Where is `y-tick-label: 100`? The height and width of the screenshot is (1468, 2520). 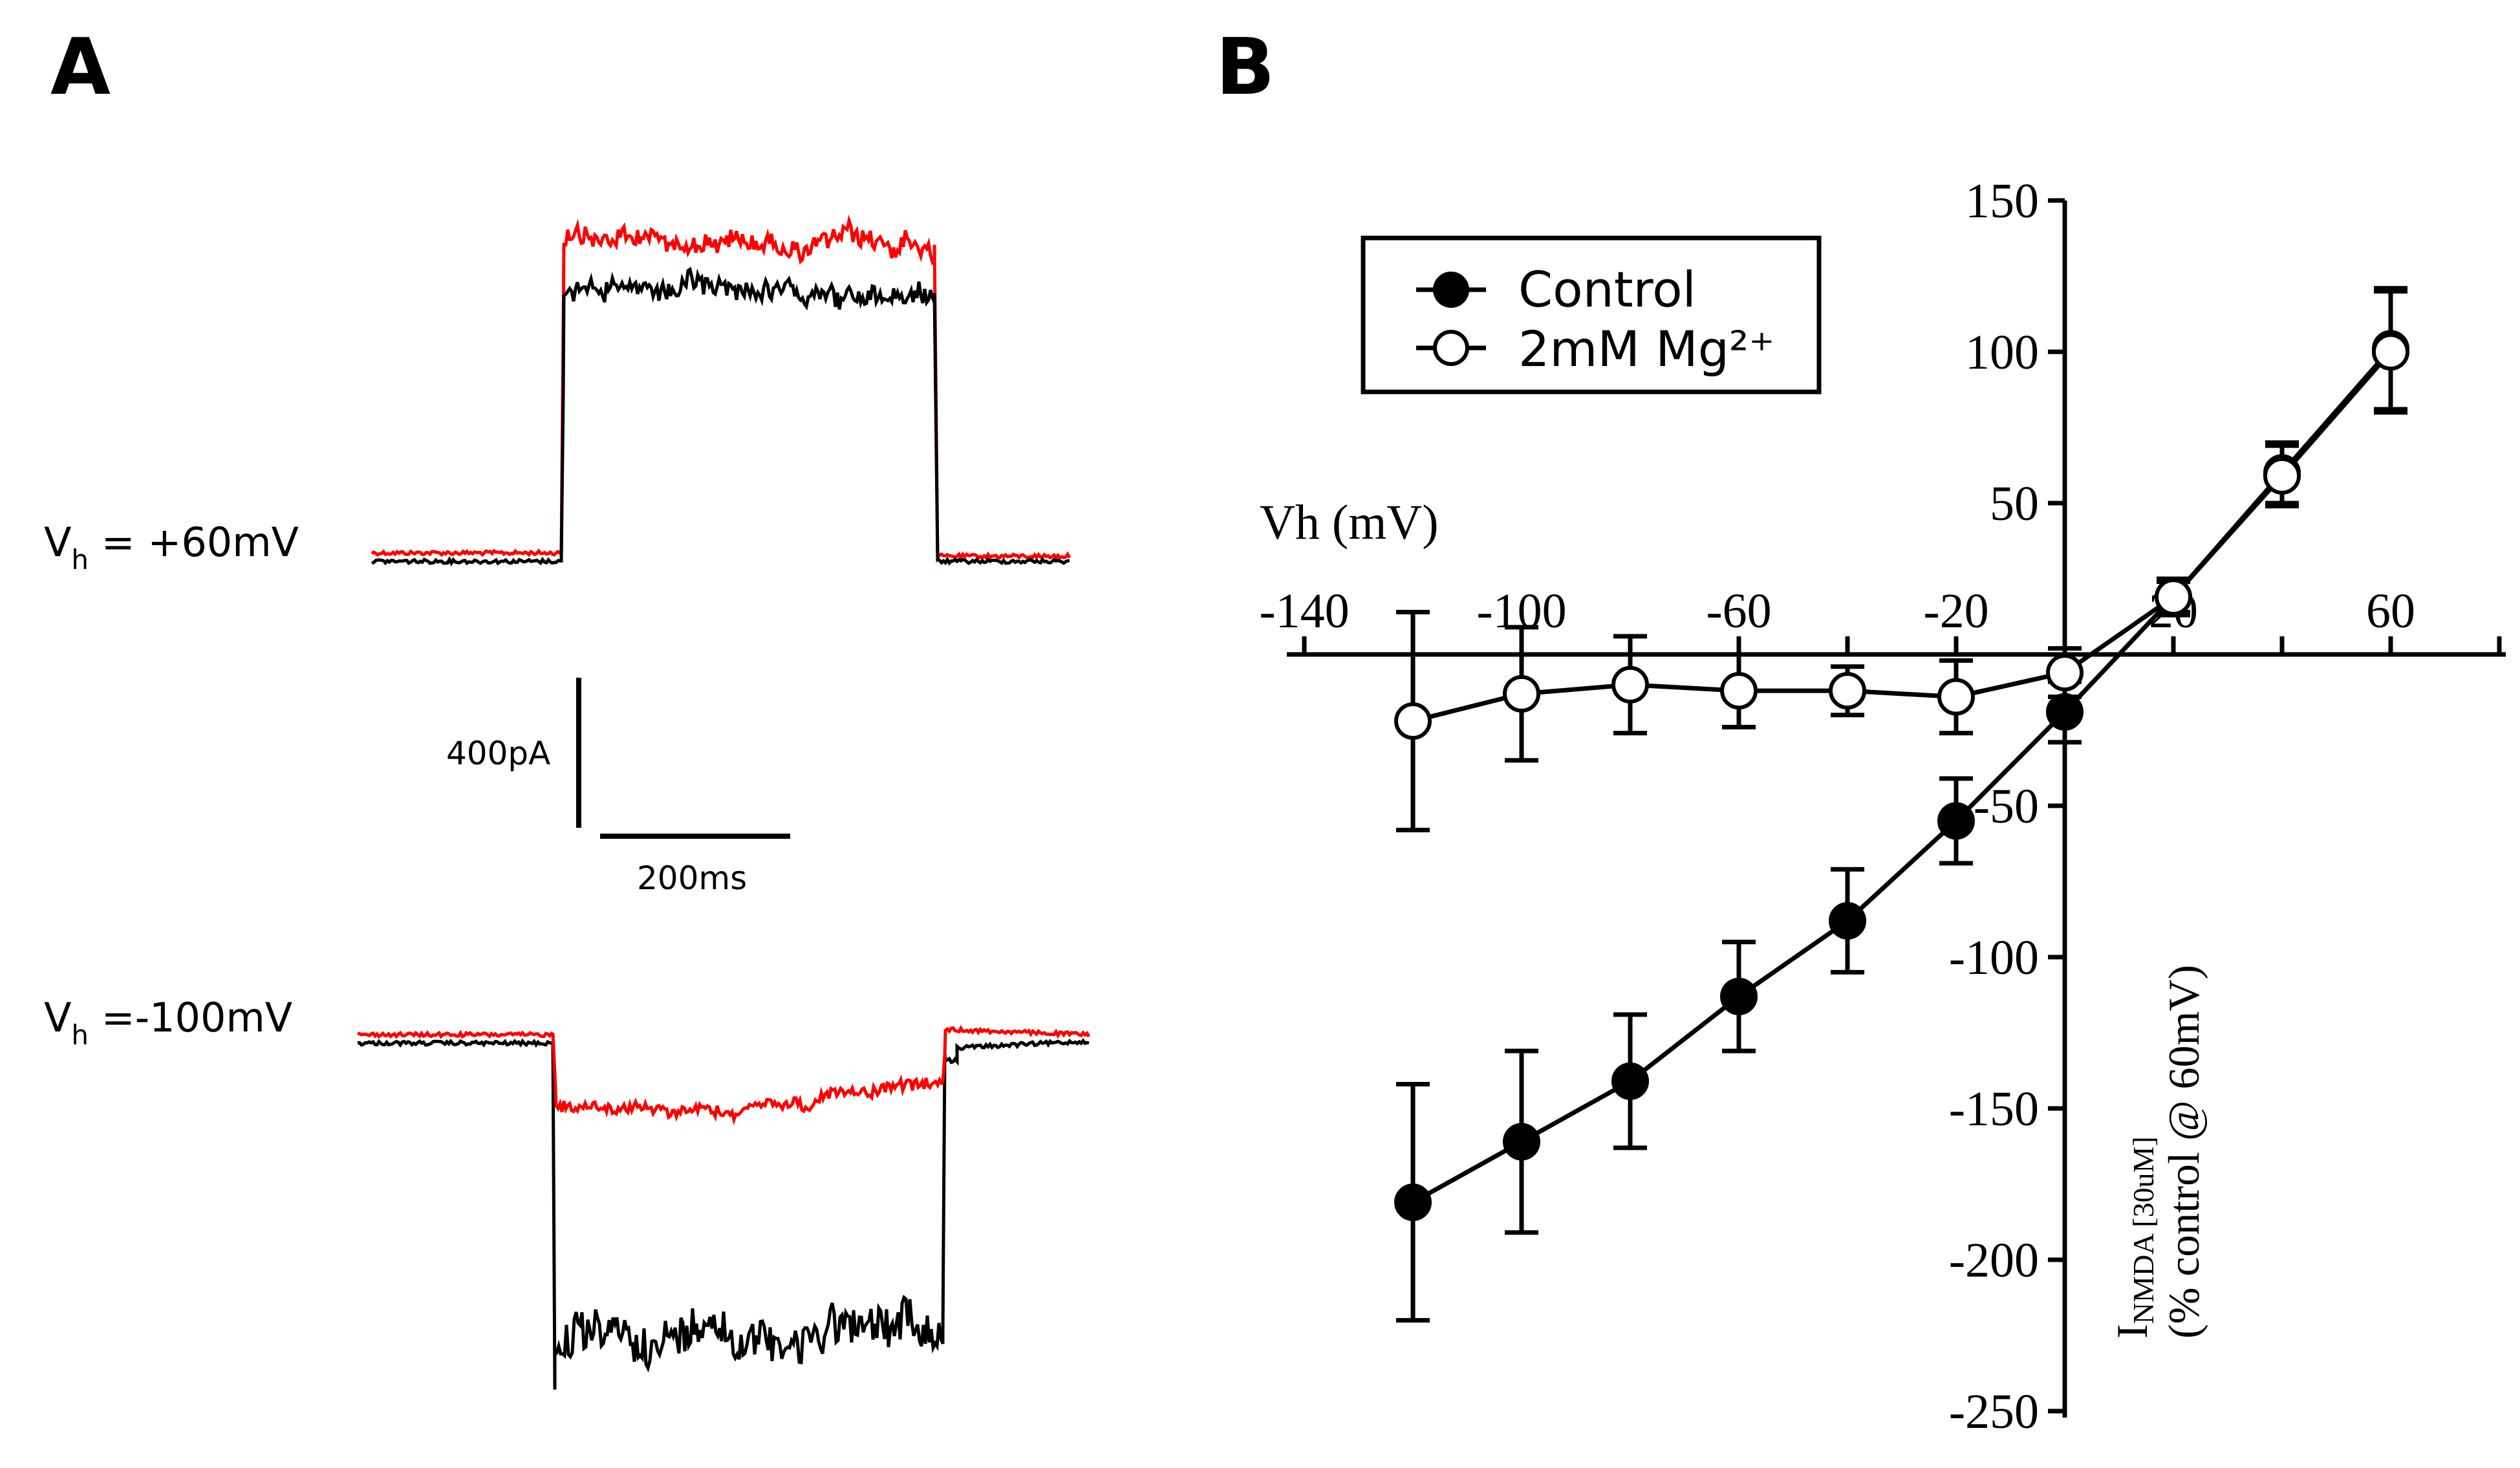 y-tick-label: 100 is located at coordinates (2002, 352).